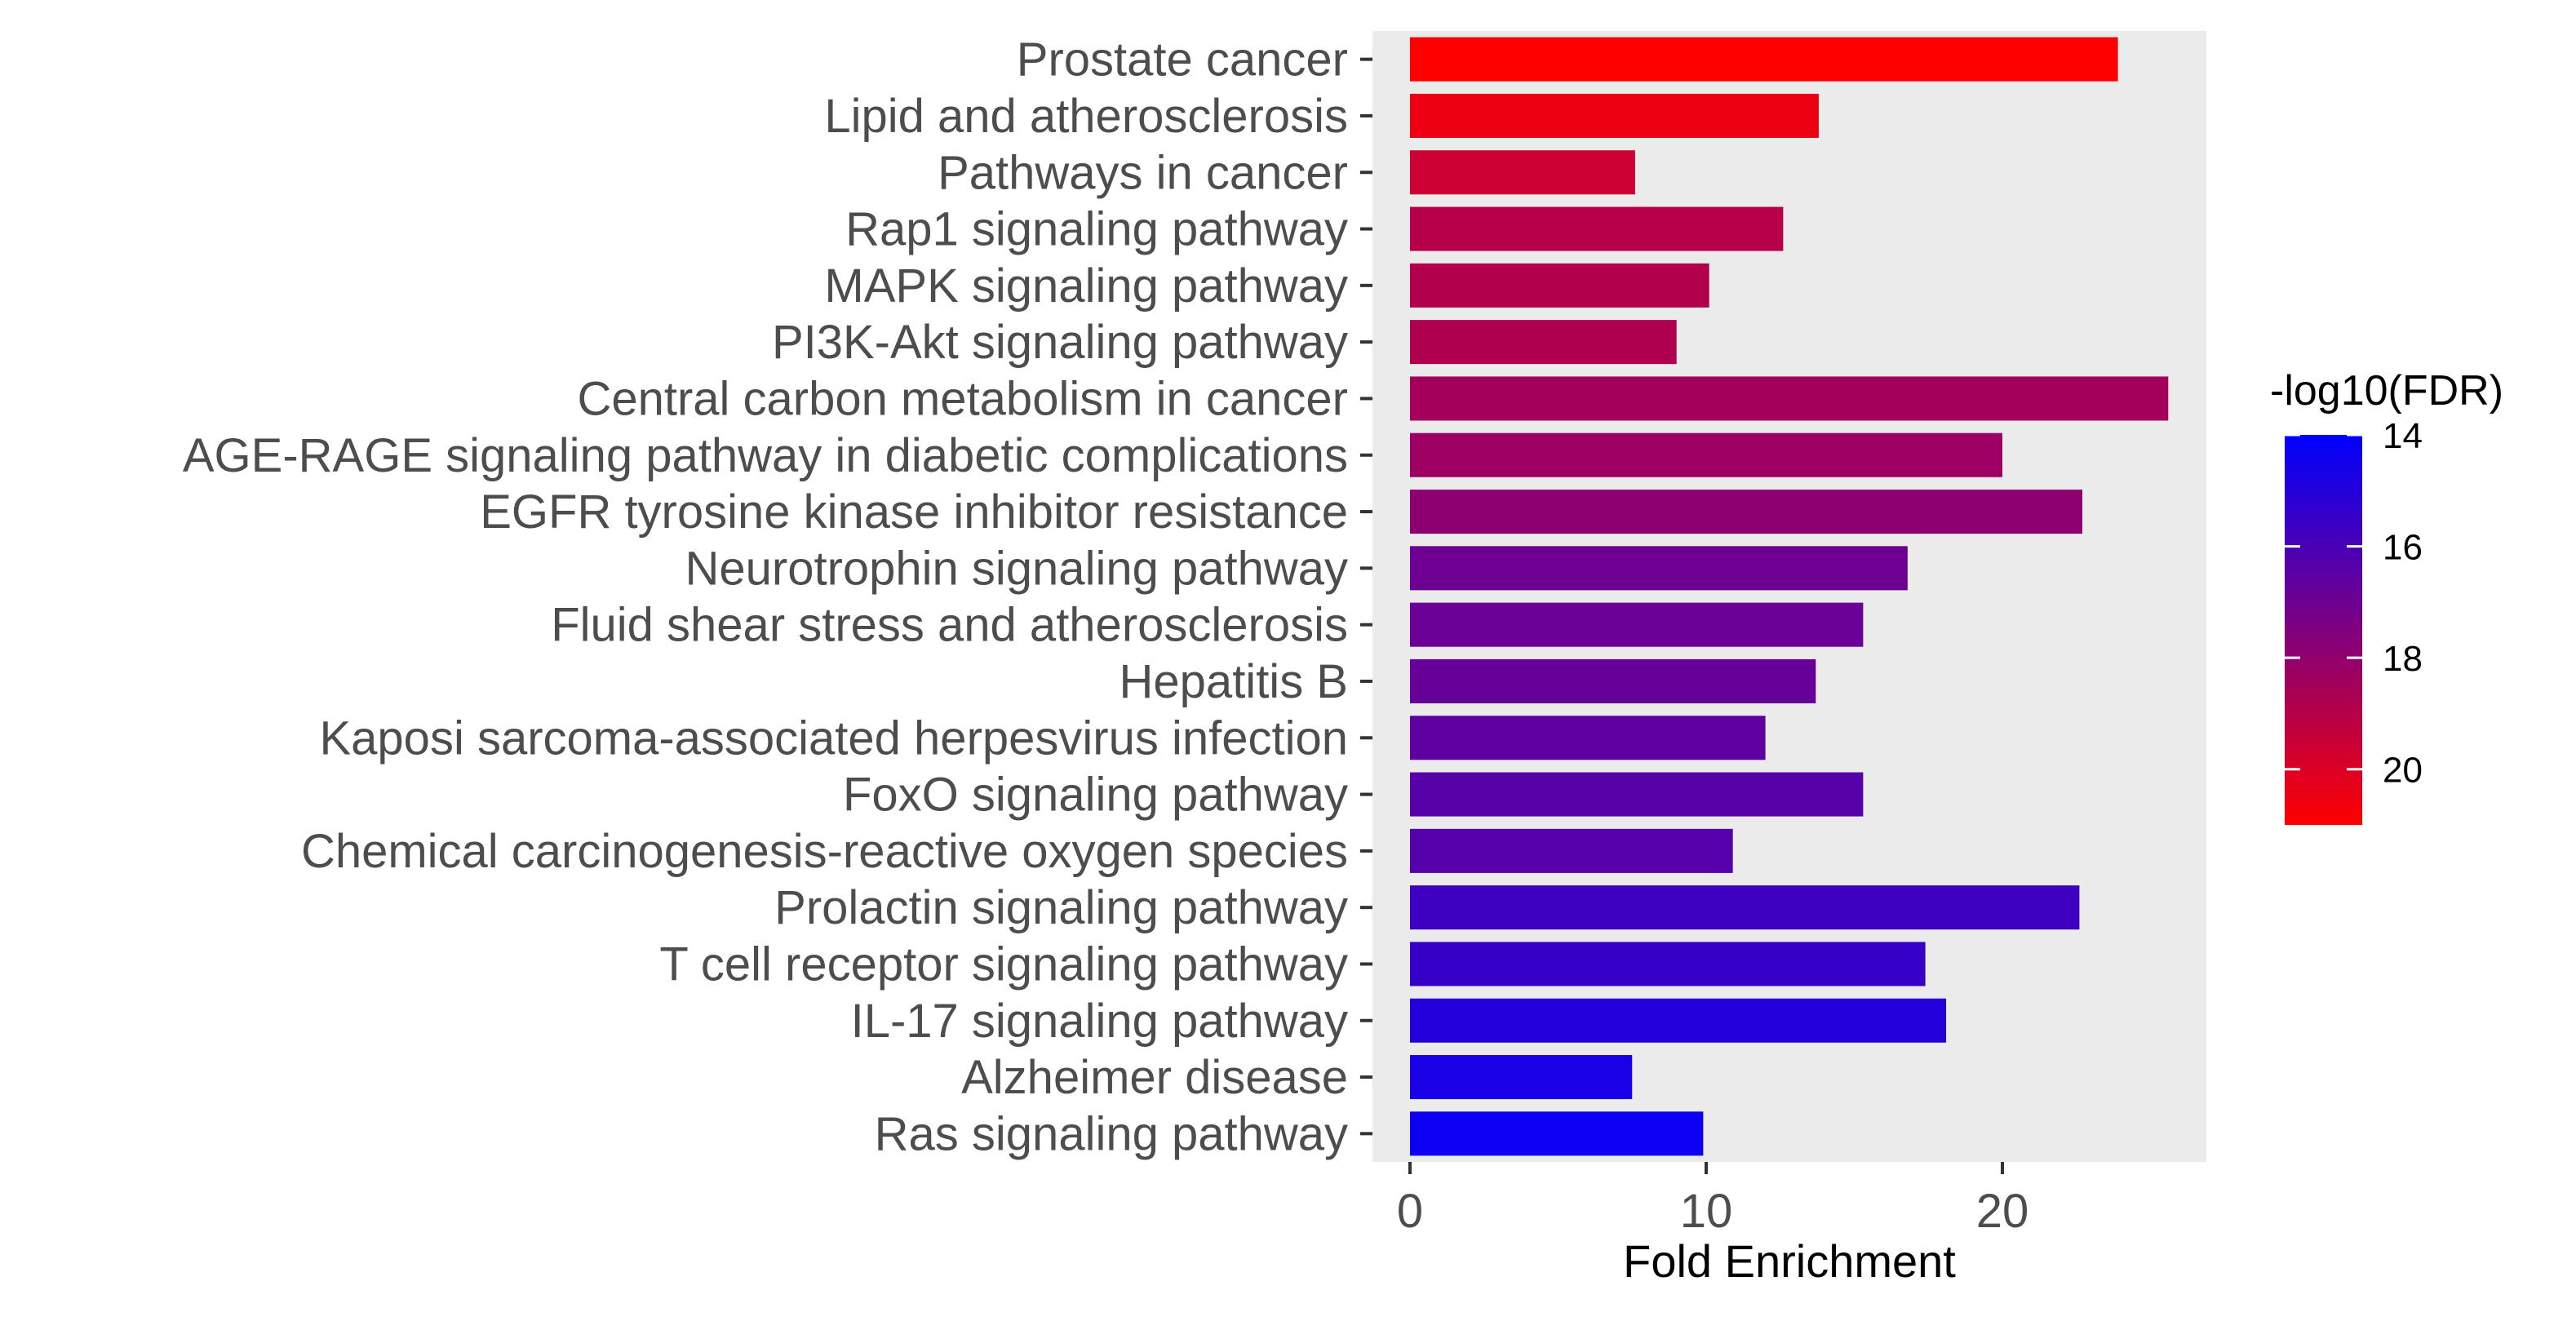 Image resolution: width=2576 pixels, height=1330 pixels. I want to click on category-label: Pathways in cancer, so click(1143, 172).